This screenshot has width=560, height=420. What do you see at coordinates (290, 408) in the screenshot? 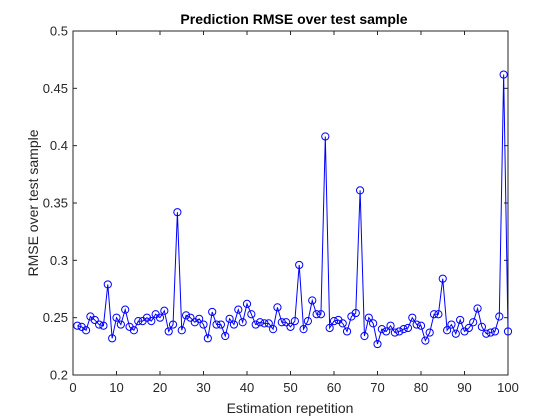
I see `x-axis-label: Estimation repetition` at bounding box center [290, 408].